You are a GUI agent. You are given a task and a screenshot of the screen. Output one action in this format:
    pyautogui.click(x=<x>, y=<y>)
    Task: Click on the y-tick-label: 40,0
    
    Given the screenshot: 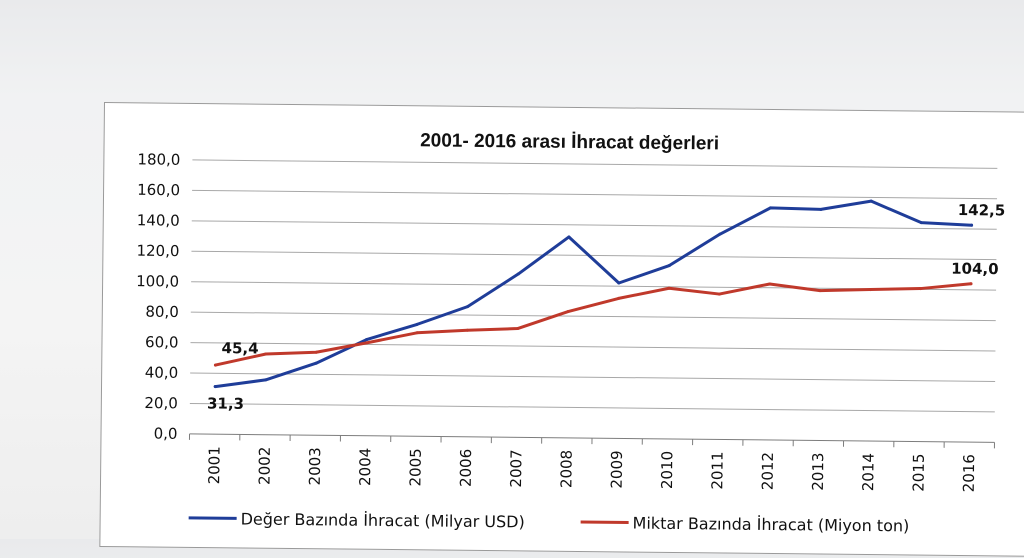 What is the action you would take?
    pyautogui.click(x=162, y=373)
    